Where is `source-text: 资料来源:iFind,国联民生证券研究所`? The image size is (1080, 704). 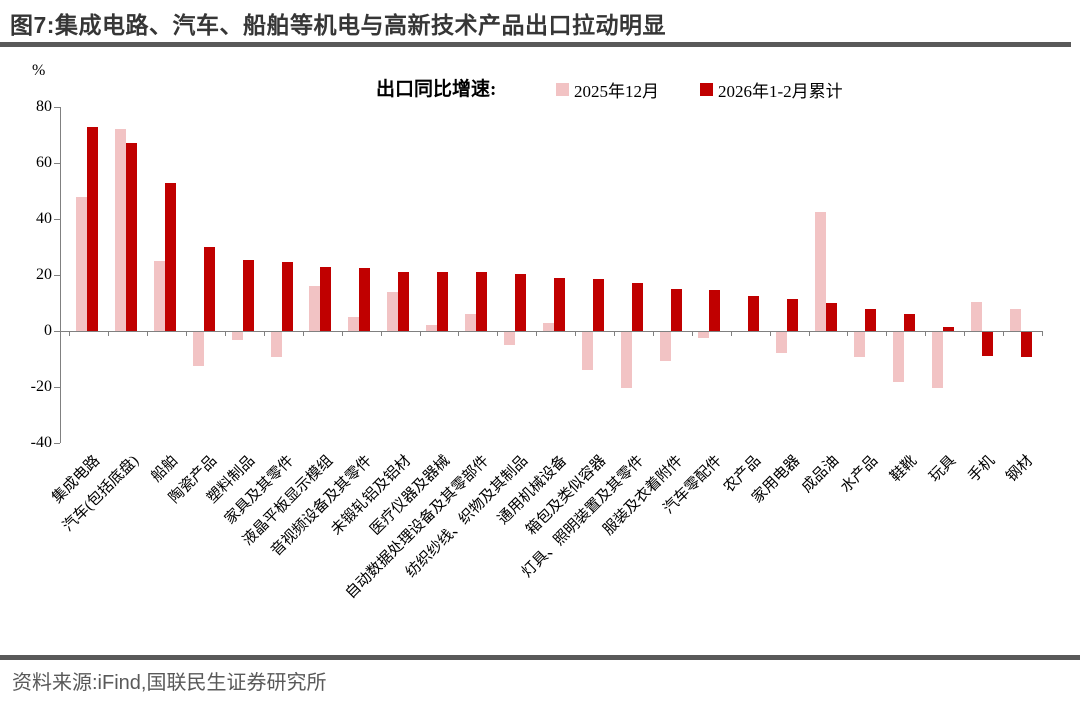
source-text: 资料来源:iFind,国联民生证券研究所 is located at coordinates (169, 683).